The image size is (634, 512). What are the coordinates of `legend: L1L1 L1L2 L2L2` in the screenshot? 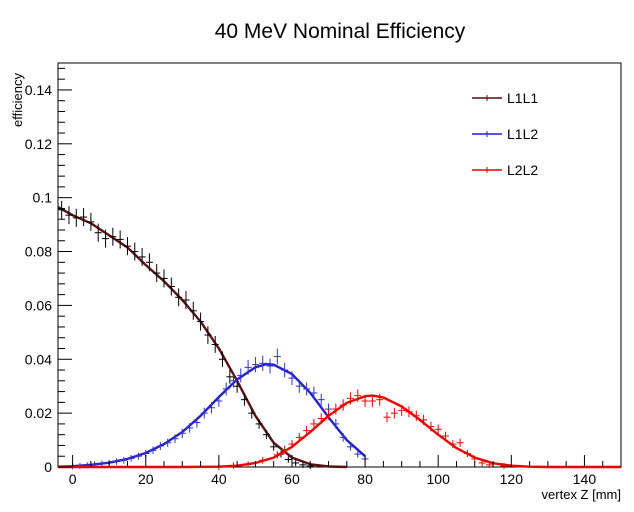 It's located at (505, 134).